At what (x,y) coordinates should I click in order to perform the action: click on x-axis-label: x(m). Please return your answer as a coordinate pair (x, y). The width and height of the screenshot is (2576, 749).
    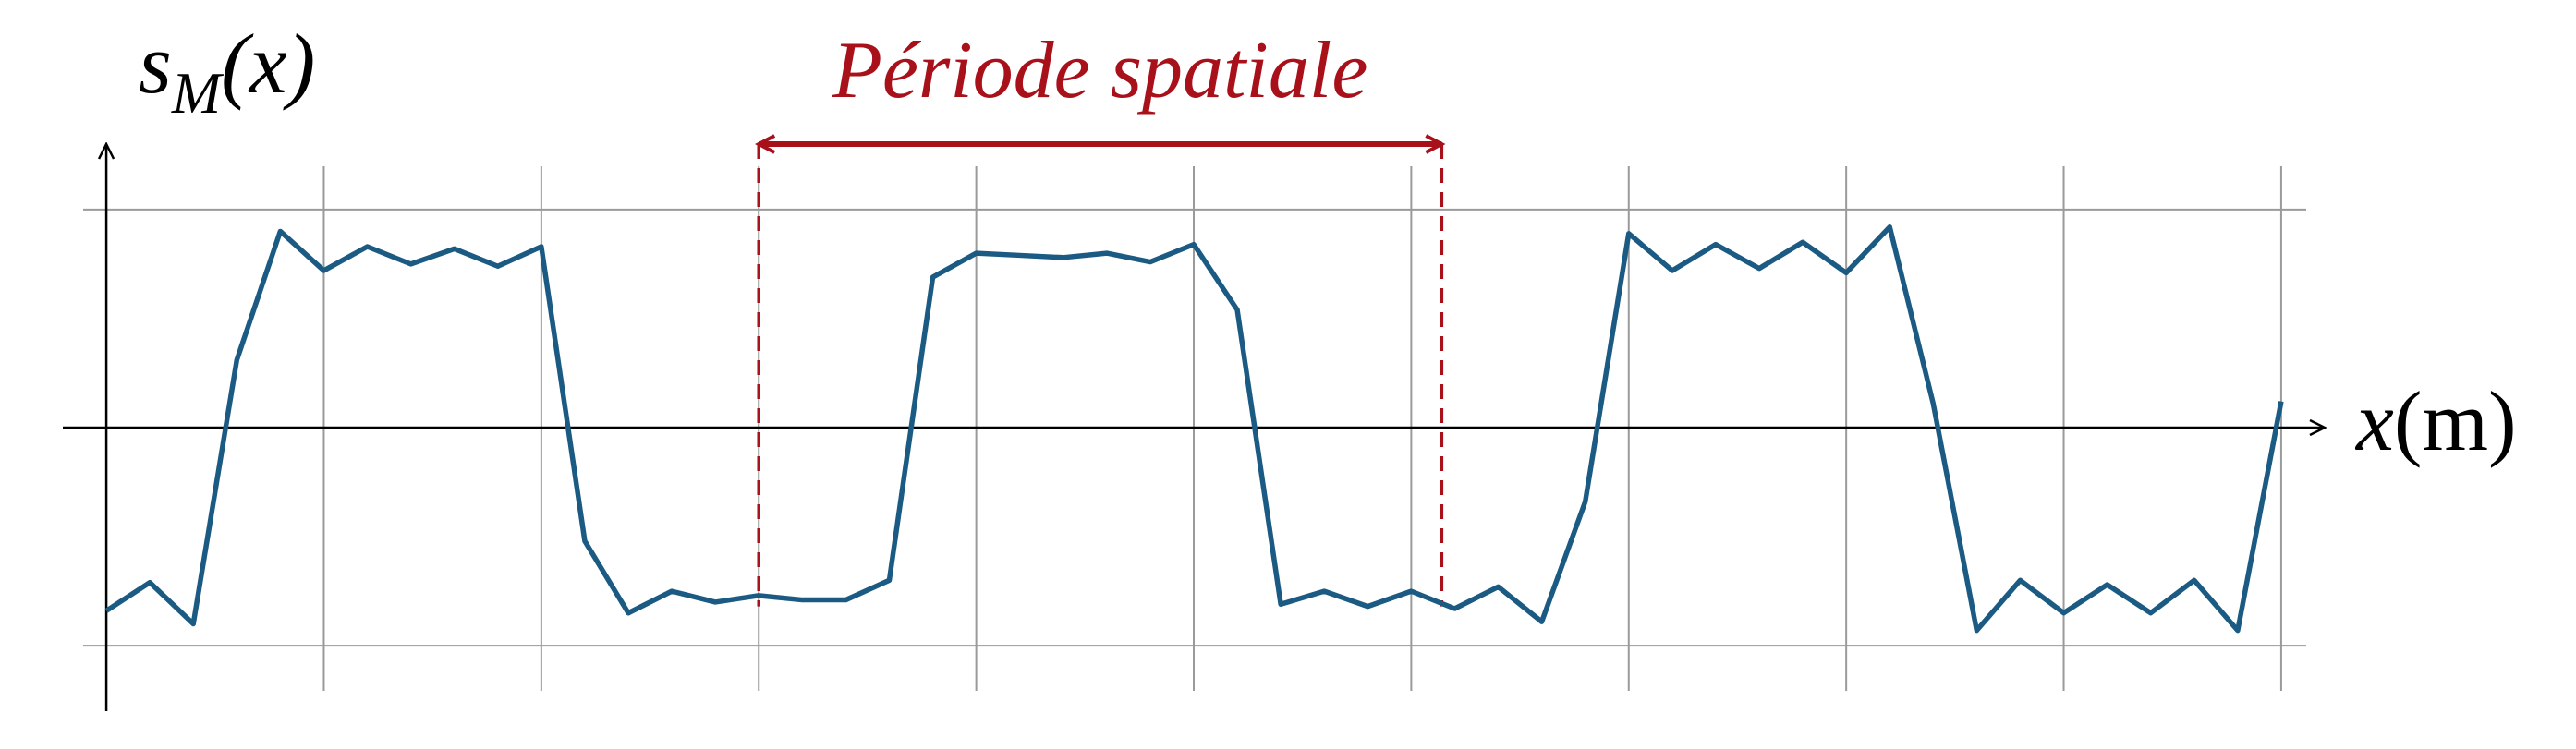
    Looking at the image, I should click on (2435, 421).